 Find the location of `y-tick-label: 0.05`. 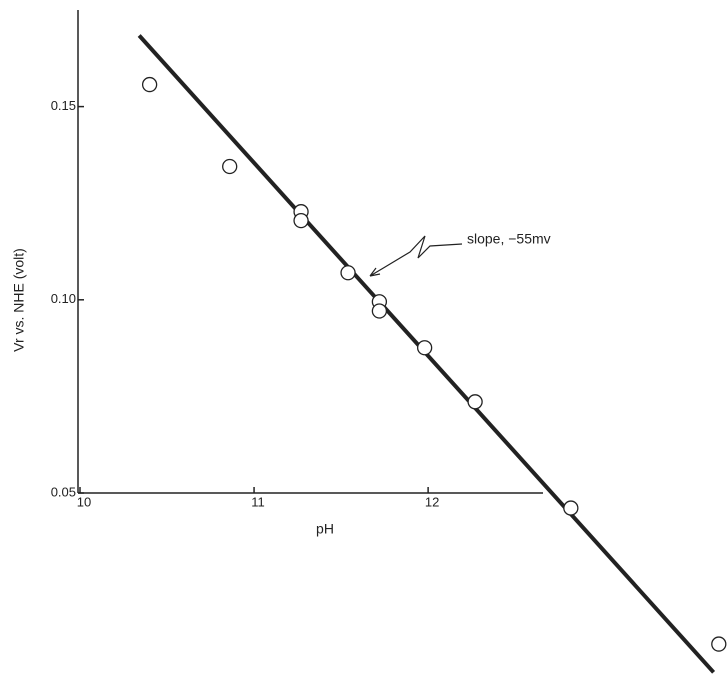

y-tick-label: 0.05 is located at coordinates (63, 491).